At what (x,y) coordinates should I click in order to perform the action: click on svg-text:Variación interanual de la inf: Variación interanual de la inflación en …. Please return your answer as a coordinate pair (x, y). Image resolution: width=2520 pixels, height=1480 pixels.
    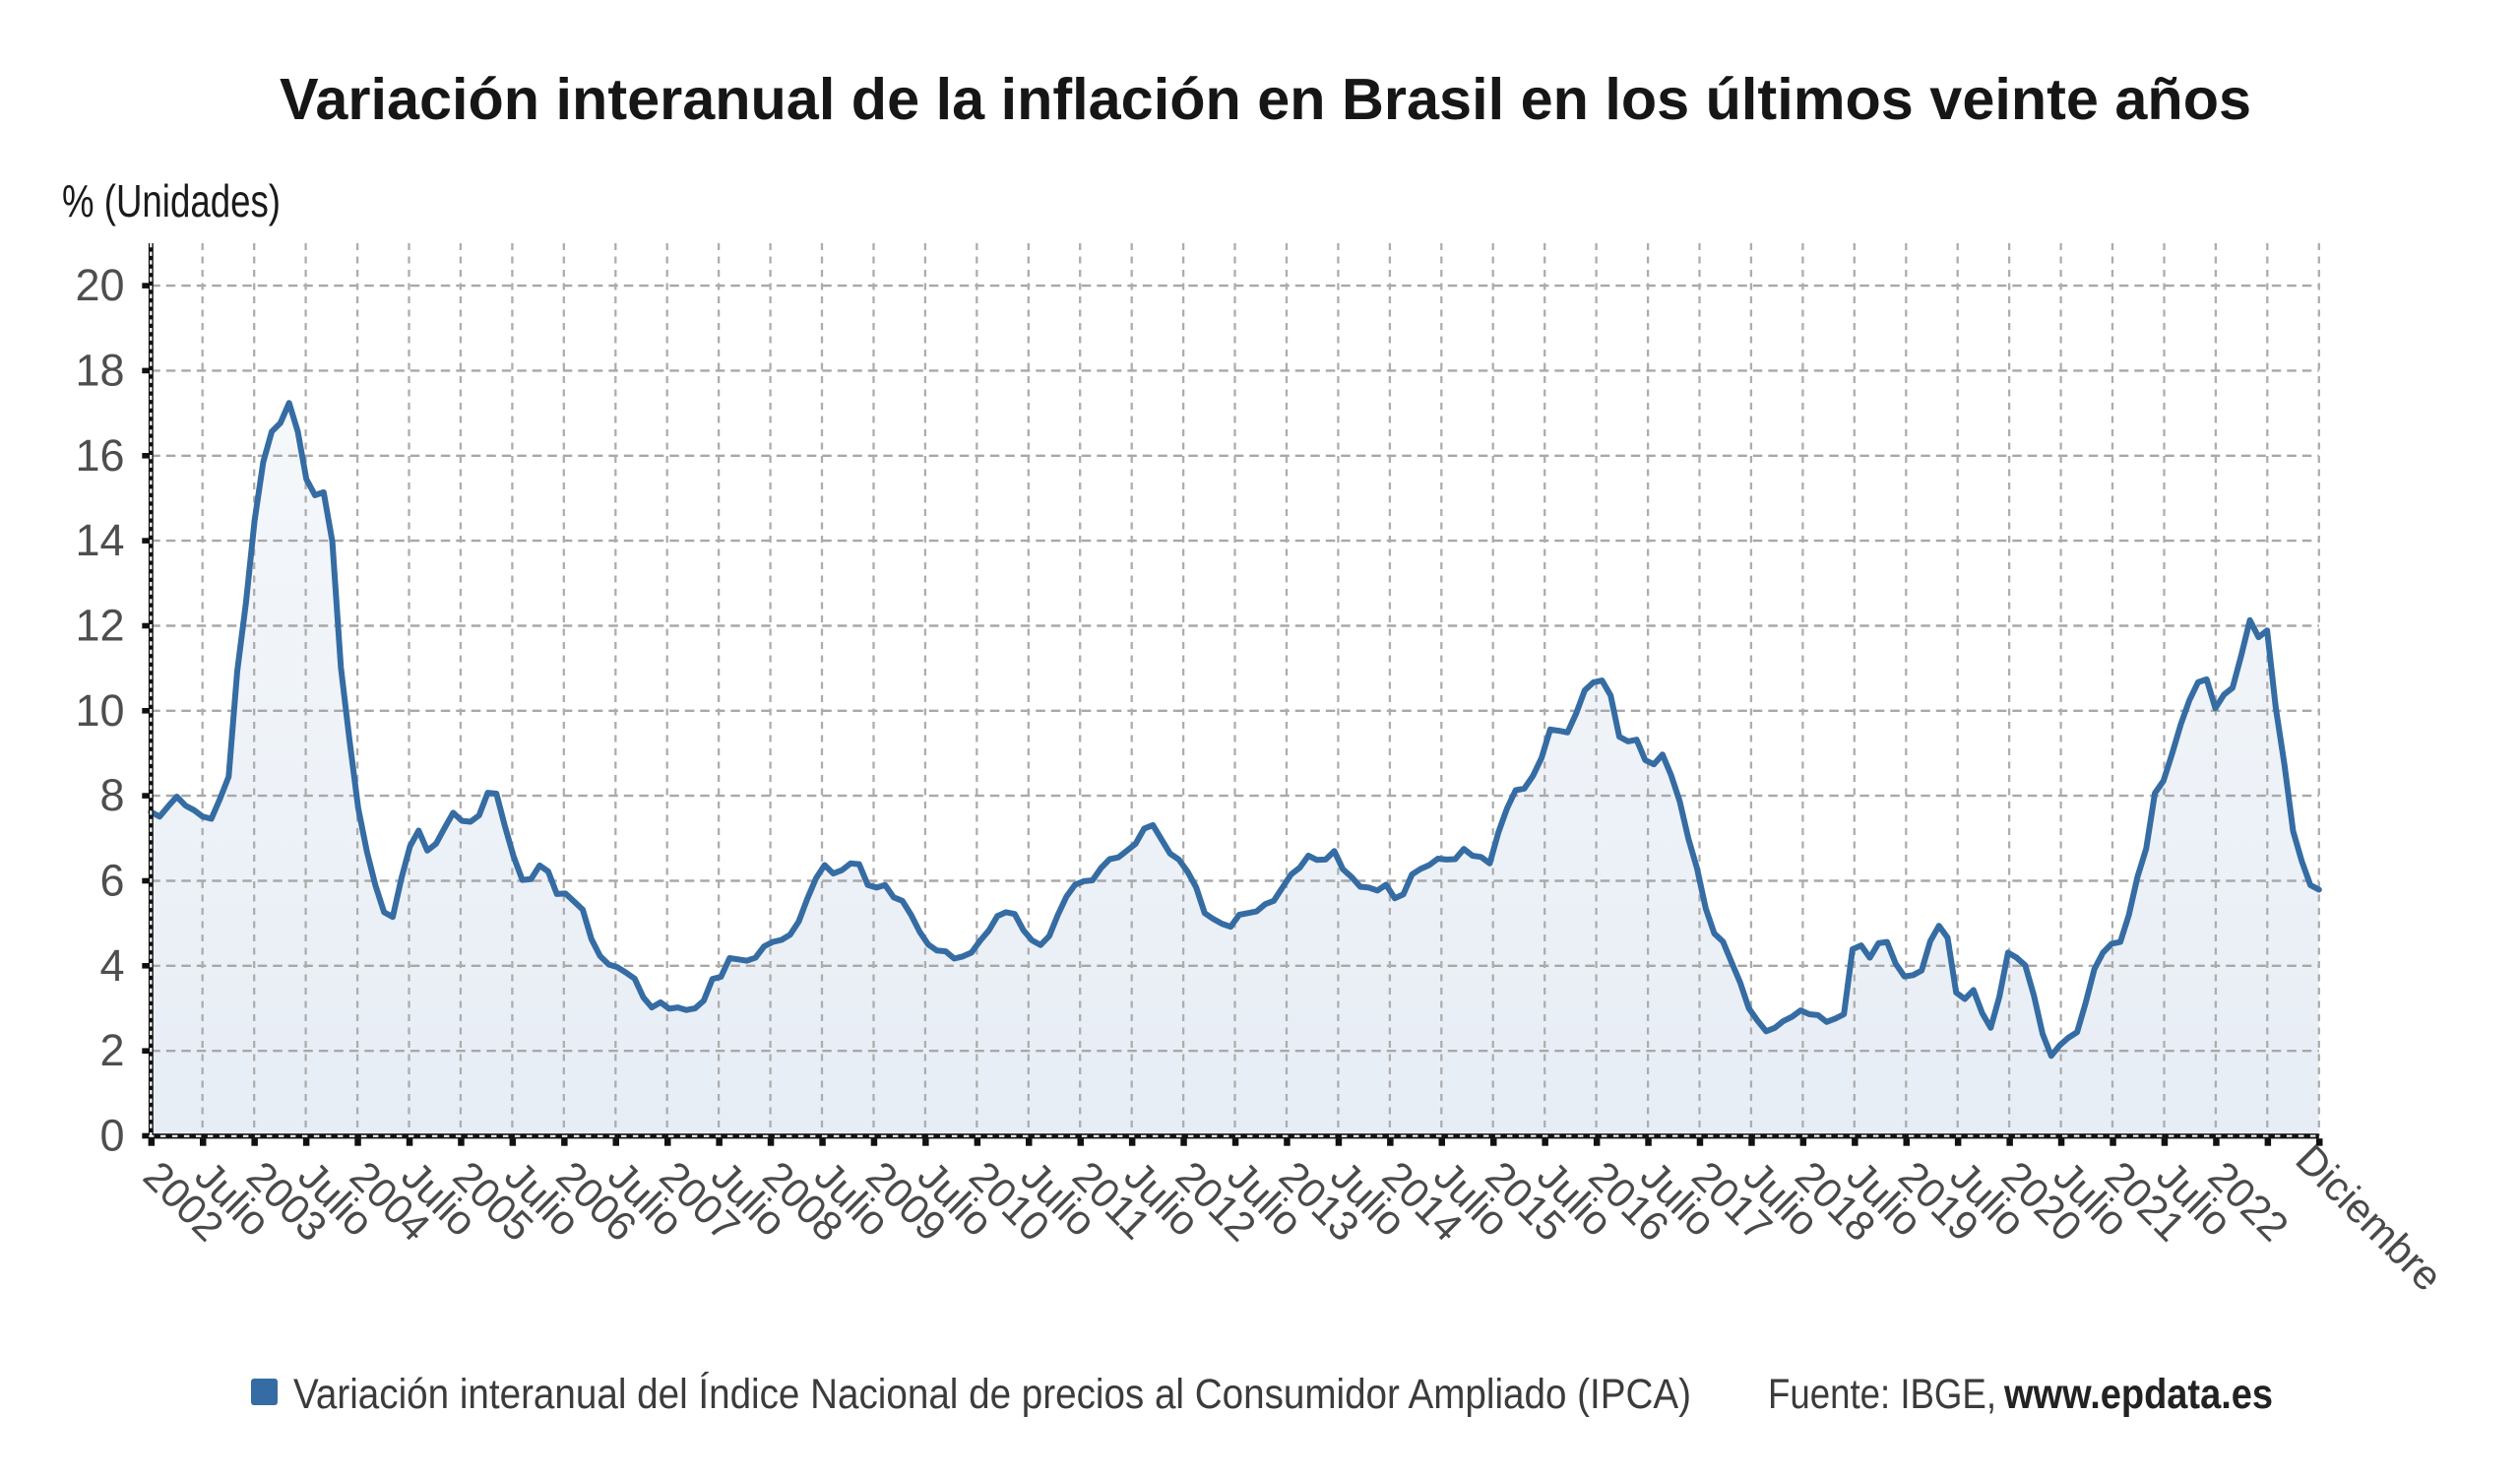
    Looking at the image, I should click on (1265, 99).